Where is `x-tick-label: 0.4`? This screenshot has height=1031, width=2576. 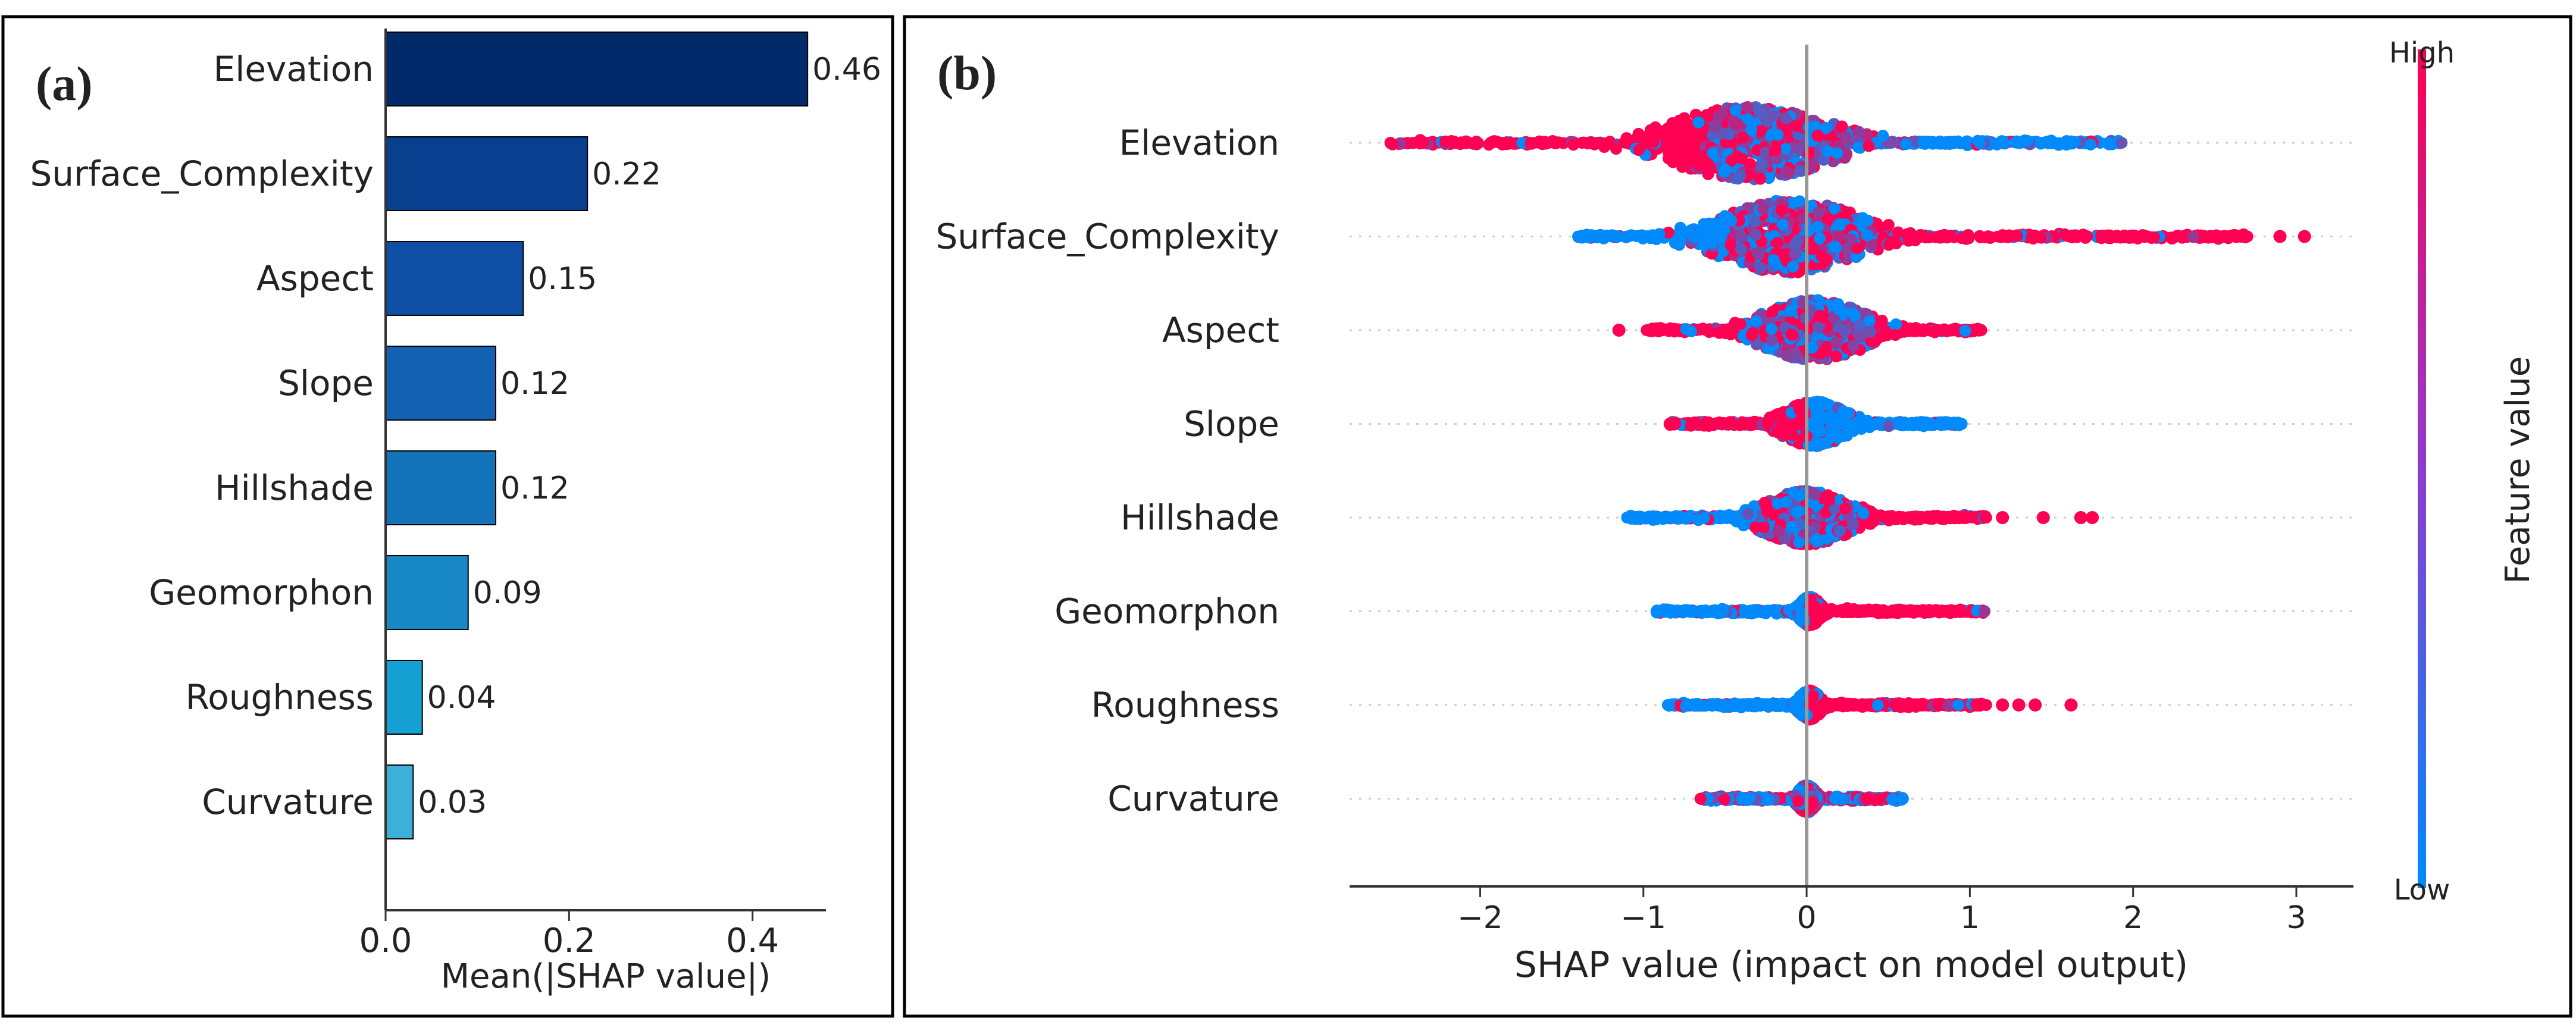
x-tick-label: 0.4 is located at coordinates (752, 941).